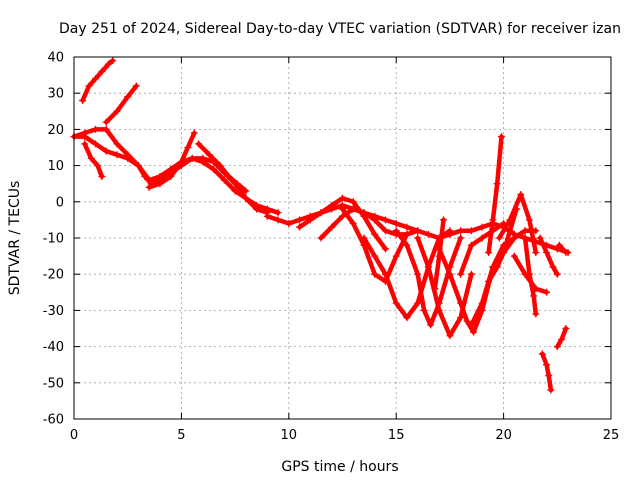  What do you see at coordinates (53, 347) in the screenshot?
I see `y-tick-label: -40` at bounding box center [53, 347].